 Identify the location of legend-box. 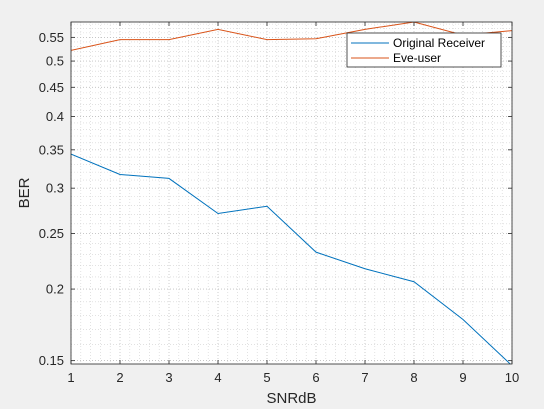
(424, 50).